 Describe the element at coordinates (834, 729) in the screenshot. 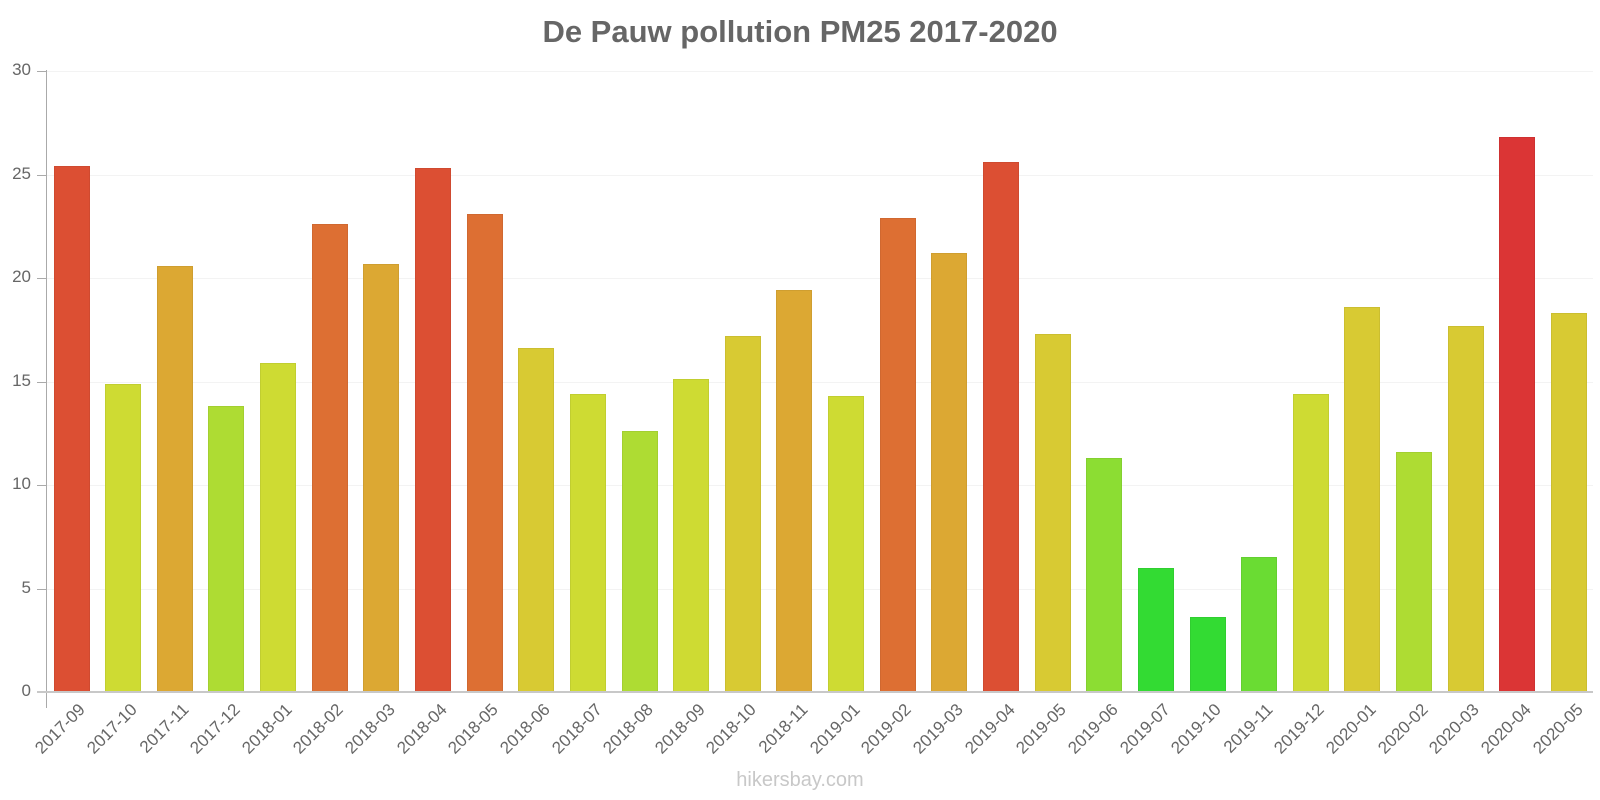

I see `x-tick-label: 2019-01` at that location.